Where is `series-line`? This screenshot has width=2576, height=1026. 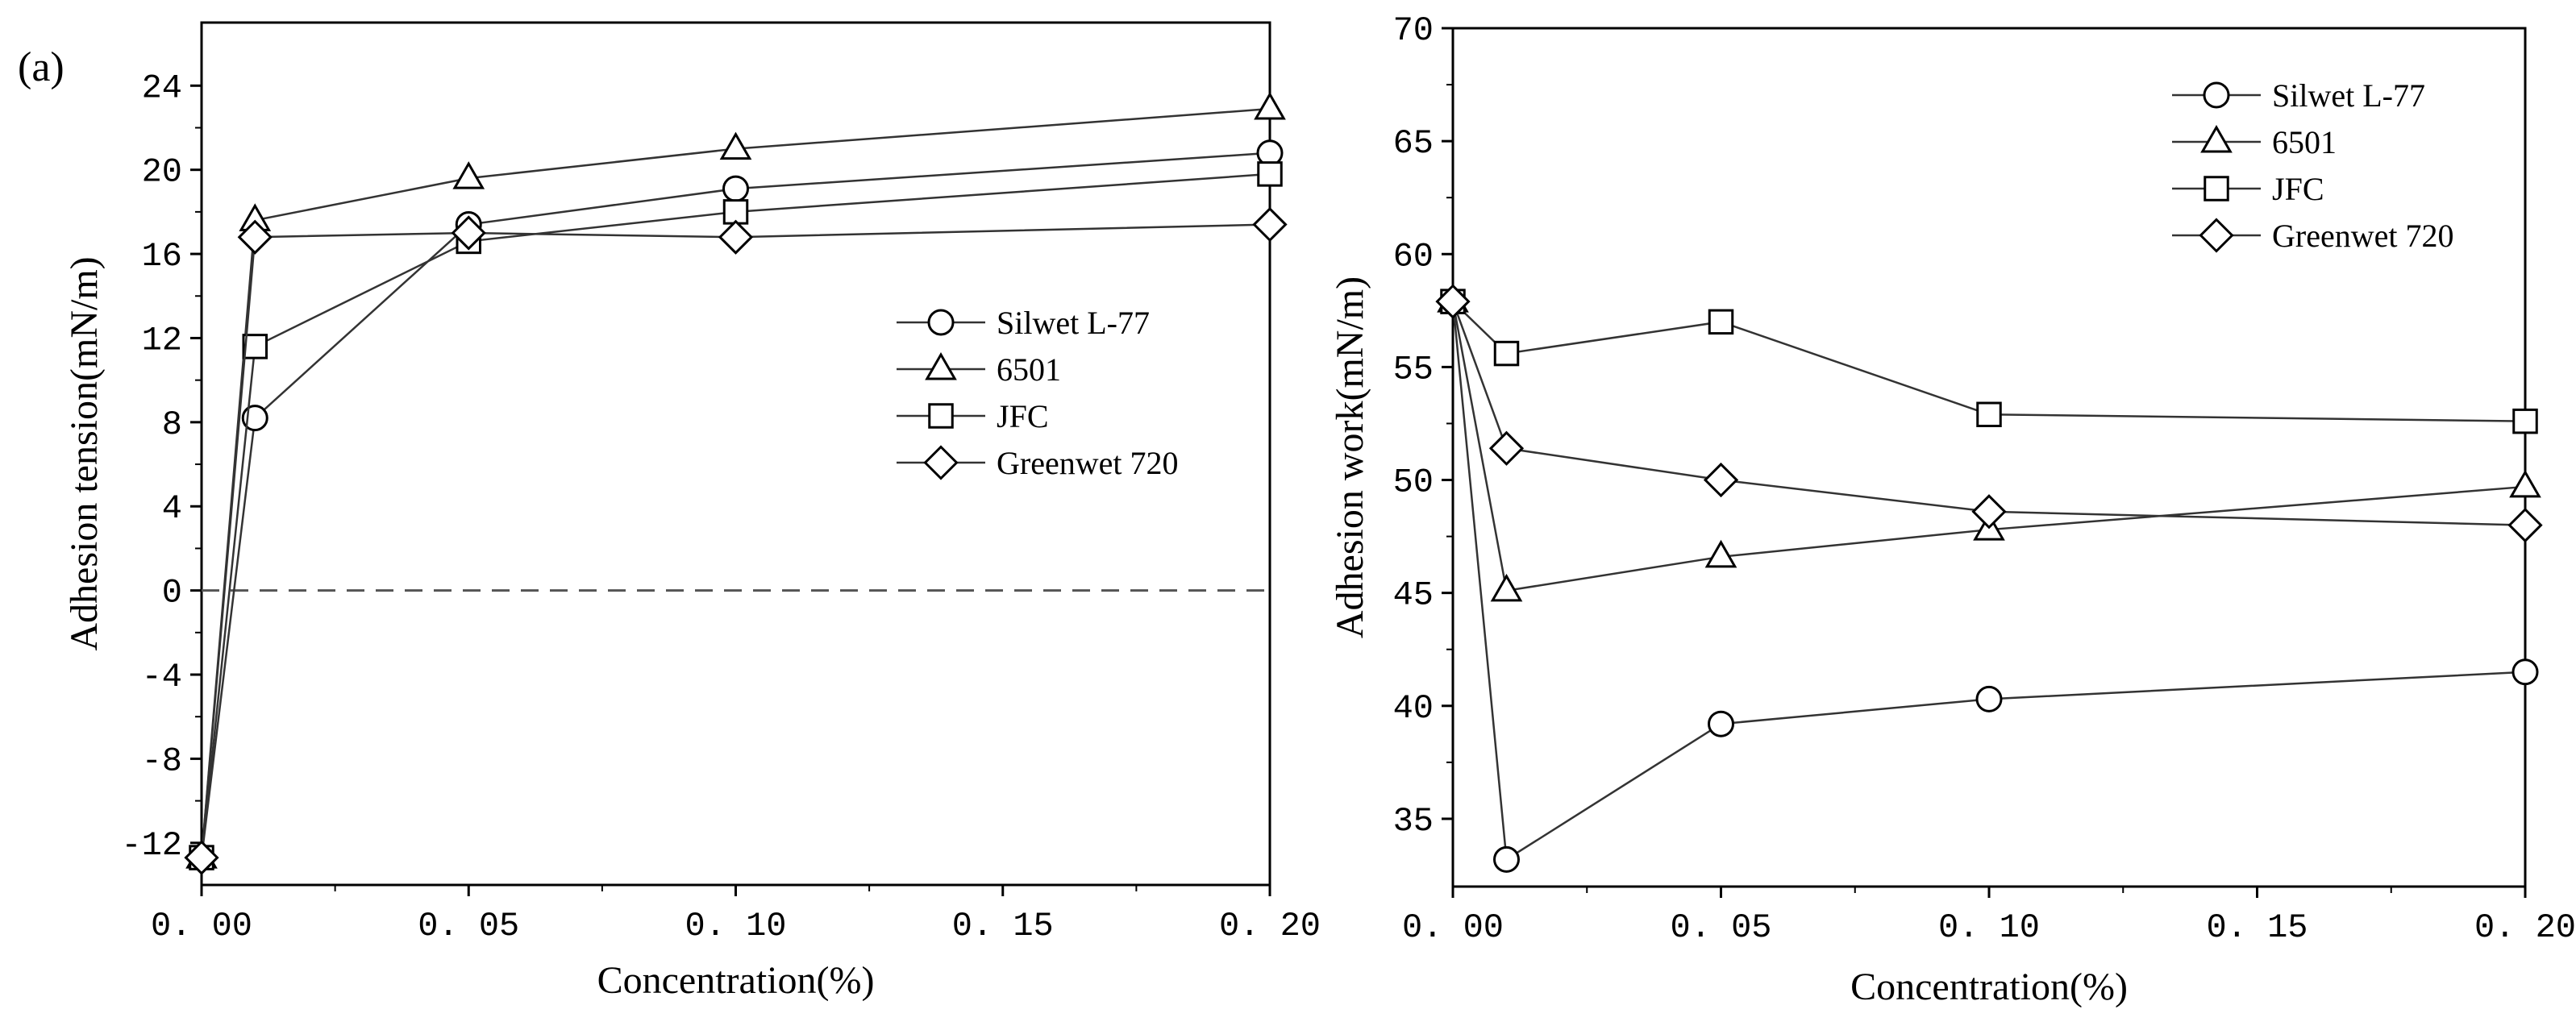 series-line is located at coordinates (1989, 446).